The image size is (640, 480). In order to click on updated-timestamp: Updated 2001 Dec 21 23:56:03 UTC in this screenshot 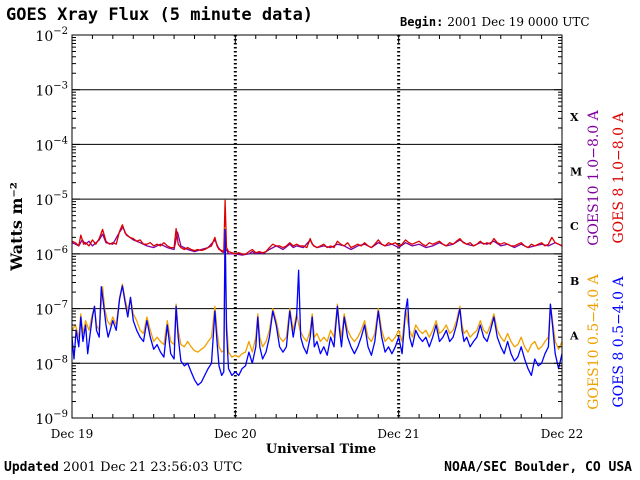, I will do `click(123, 467)`.